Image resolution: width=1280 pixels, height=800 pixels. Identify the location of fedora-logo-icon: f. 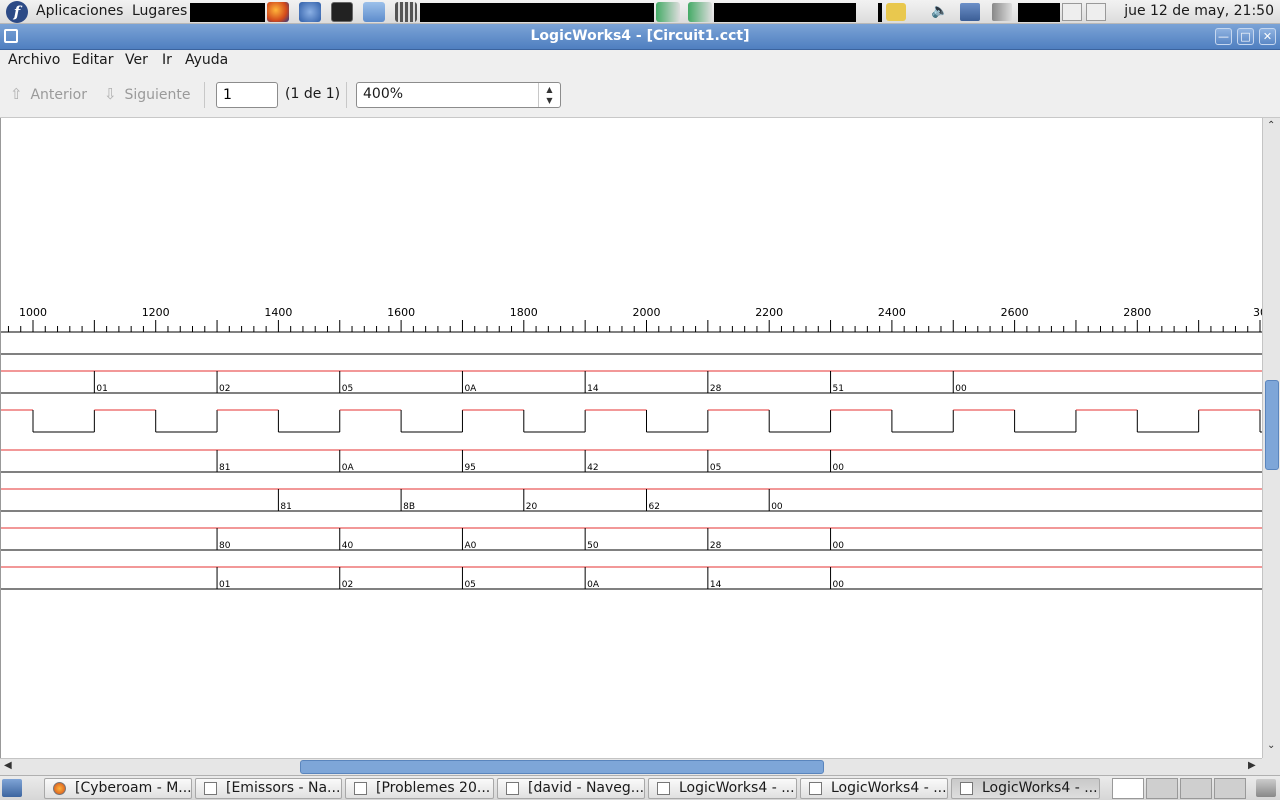
(17, 12).